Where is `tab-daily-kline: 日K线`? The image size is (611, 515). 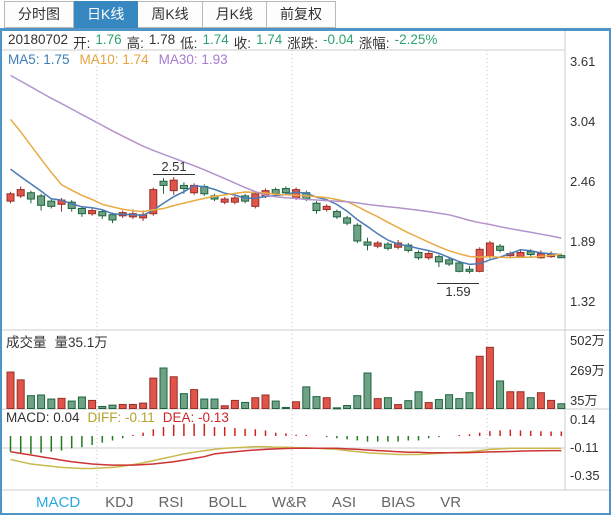
tab-daily-kline: 日K线 is located at coordinates (106, 14).